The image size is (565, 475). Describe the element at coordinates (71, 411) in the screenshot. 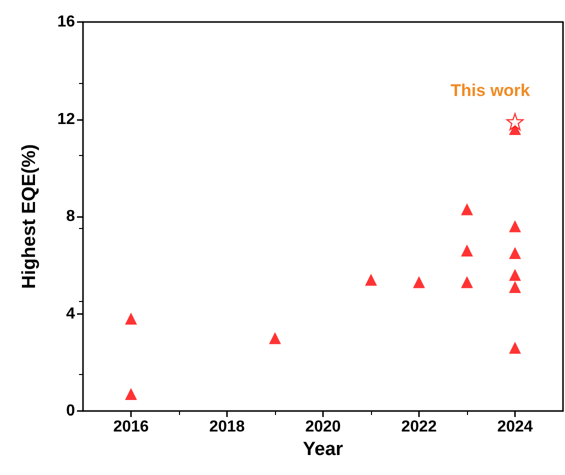

I see `y-tick-label: 0` at that location.